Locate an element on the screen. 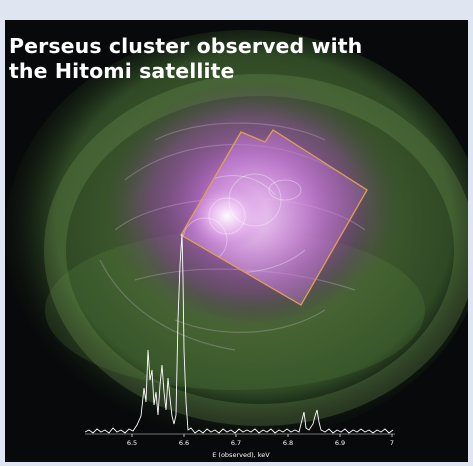 Image resolution: width=473 pixels, height=466 pixels. tick-label: 6.6 is located at coordinates (184, 443).